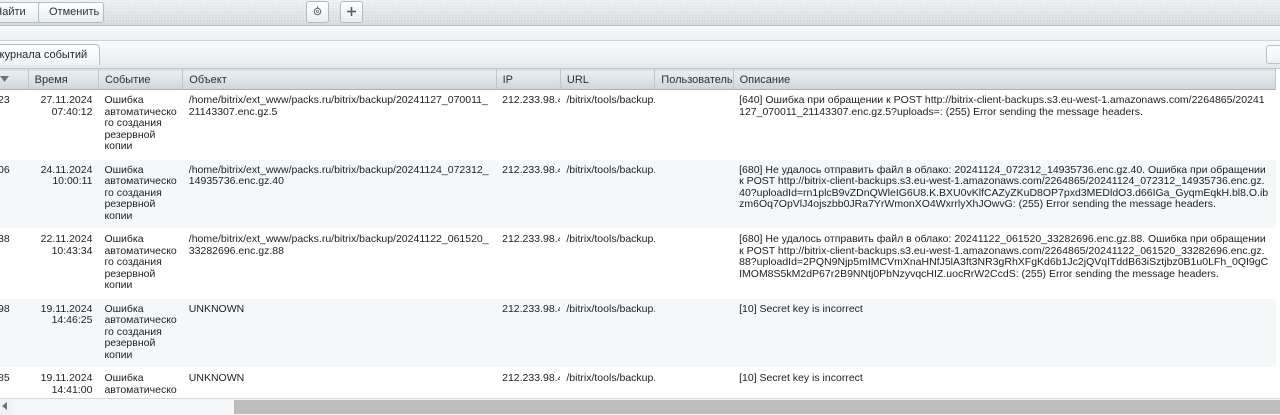  I want to click on column-header-object: Объект, so click(339, 79).